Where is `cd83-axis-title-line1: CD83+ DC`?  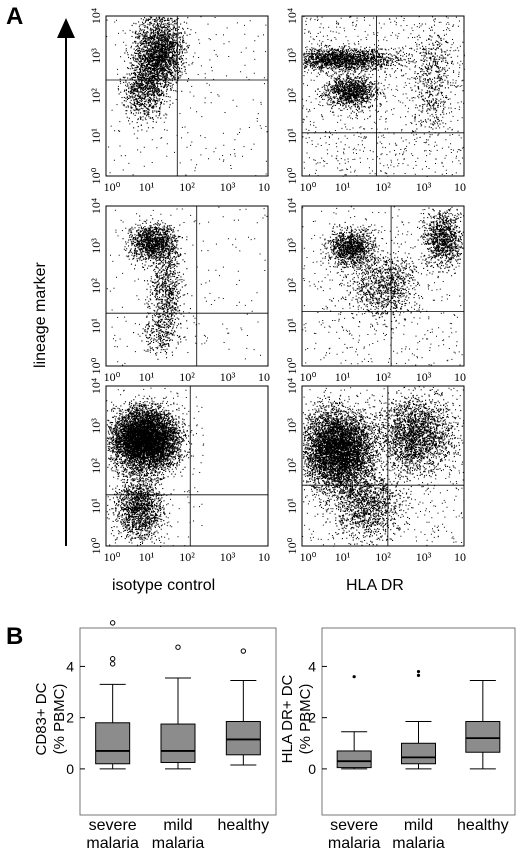 cd83-axis-title-line1: CD83+ DC is located at coordinates (41, 718).